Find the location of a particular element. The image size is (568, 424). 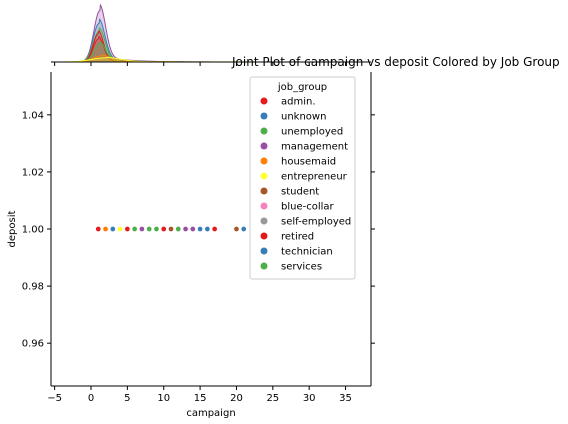

legend-label: services is located at coordinates (301, 267).